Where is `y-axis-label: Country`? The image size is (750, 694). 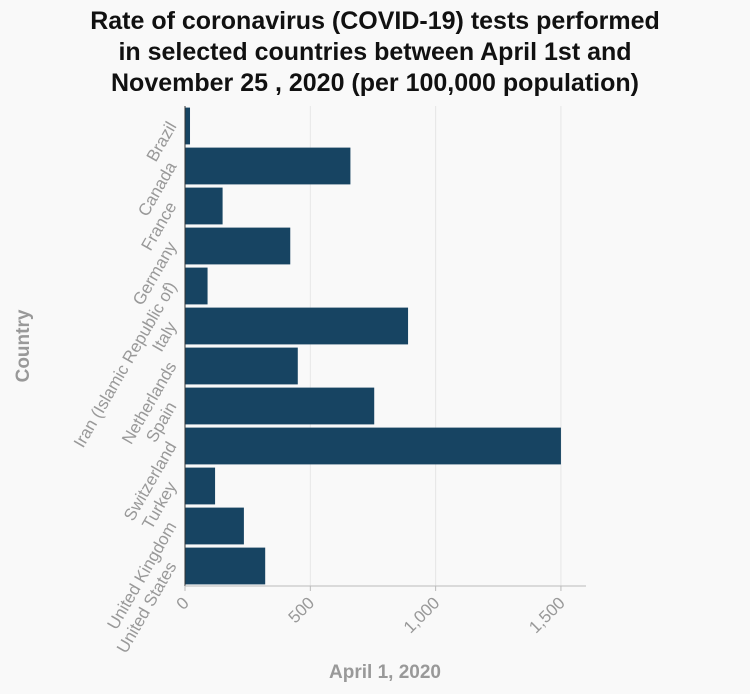 y-axis-label: Country is located at coordinates (23, 345).